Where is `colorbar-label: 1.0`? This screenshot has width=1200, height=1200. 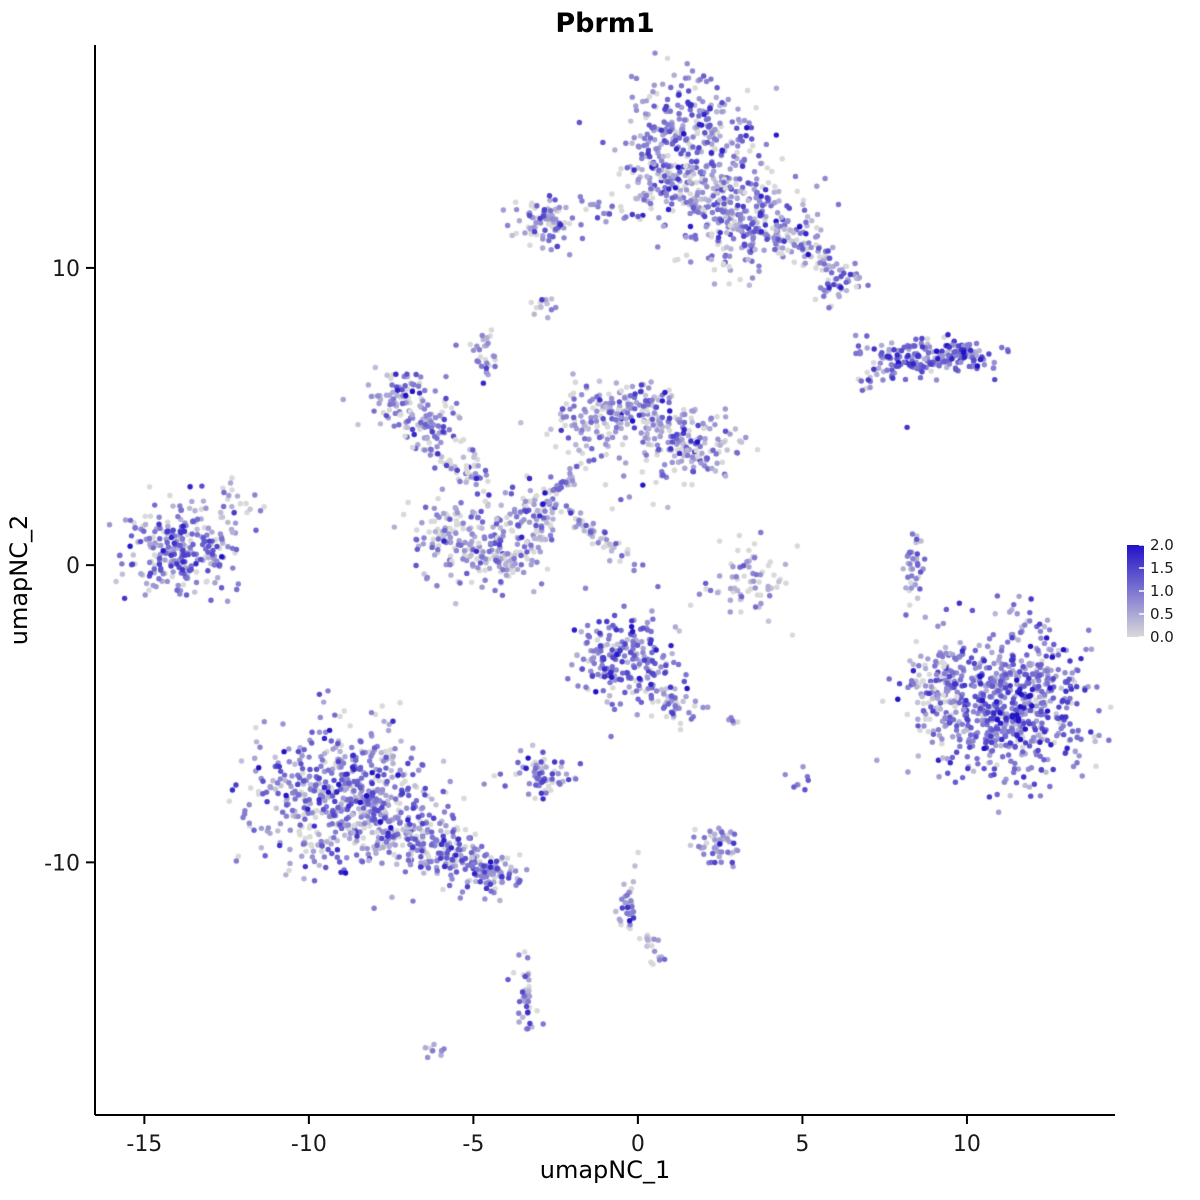
colorbar-label: 1.0 is located at coordinates (1162, 591).